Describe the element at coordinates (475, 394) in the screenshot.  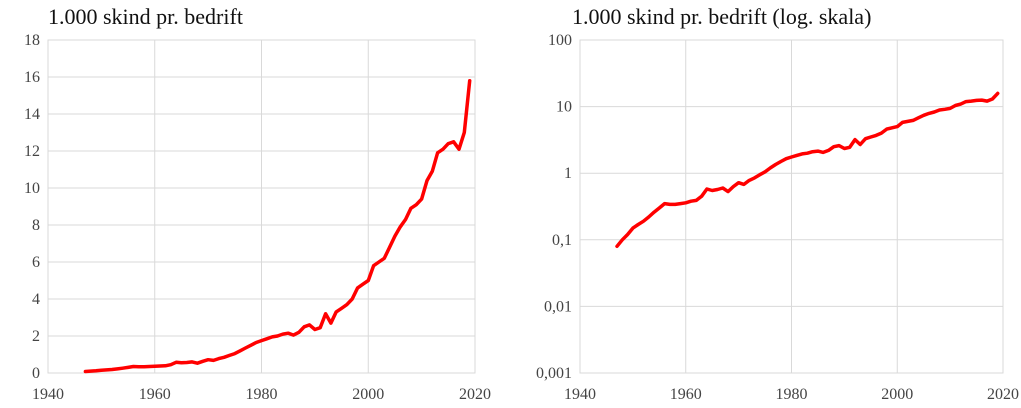
I see `left-x-tick-label: 2020` at that location.